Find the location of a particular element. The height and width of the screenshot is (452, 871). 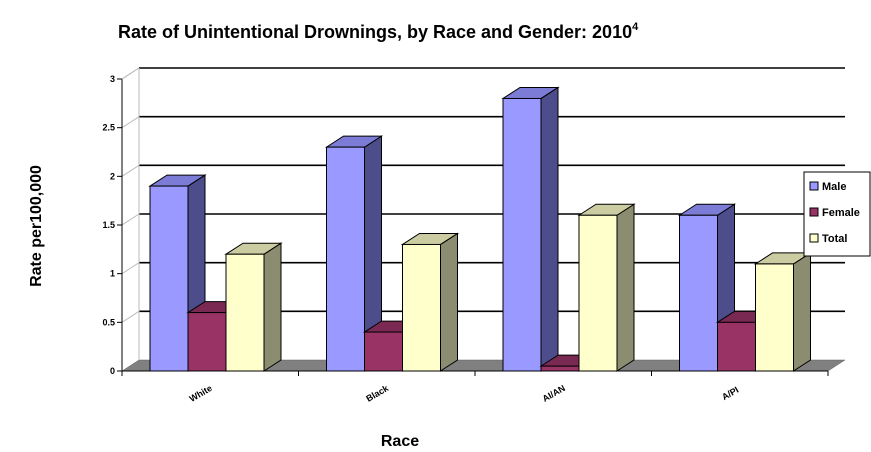

x-tick-label: Black is located at coordinates (377, 393).